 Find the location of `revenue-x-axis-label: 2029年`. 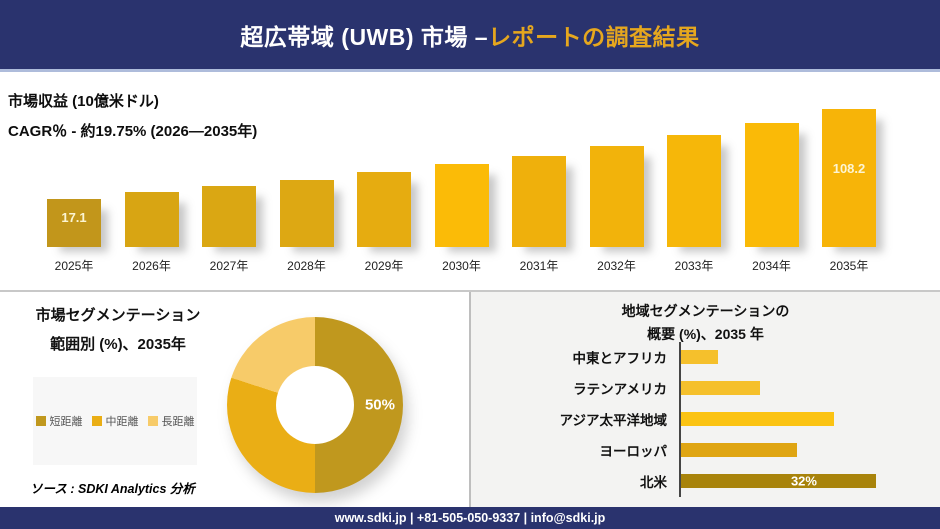

revenue-x-axis-label: 2029年 is located at coordinates (384, 266).